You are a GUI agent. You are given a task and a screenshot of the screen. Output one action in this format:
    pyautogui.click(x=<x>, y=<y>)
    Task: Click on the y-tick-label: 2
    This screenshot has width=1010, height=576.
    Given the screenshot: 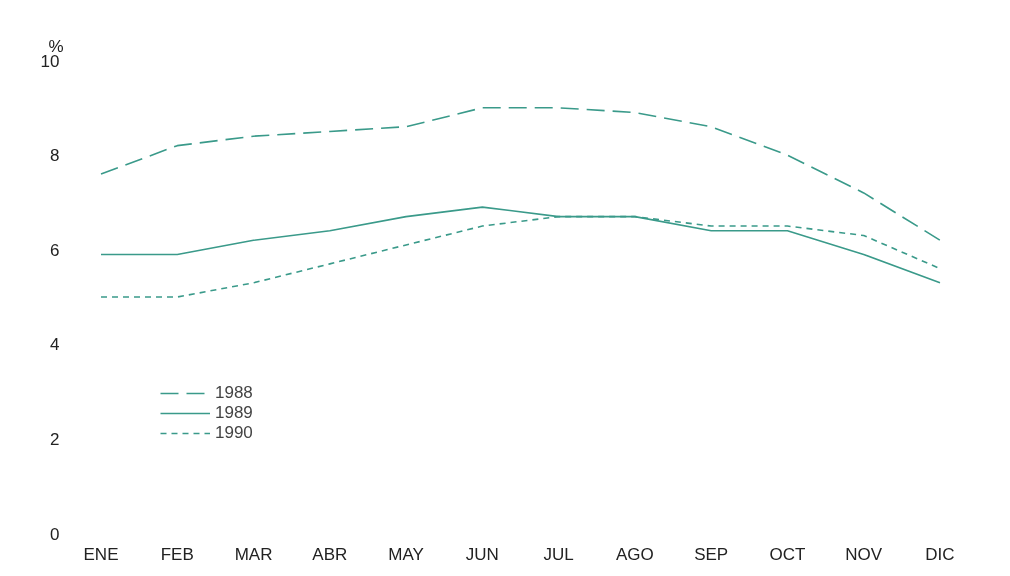 What is the action you would take?
    pyautogui.click(x=55, y=439)
    